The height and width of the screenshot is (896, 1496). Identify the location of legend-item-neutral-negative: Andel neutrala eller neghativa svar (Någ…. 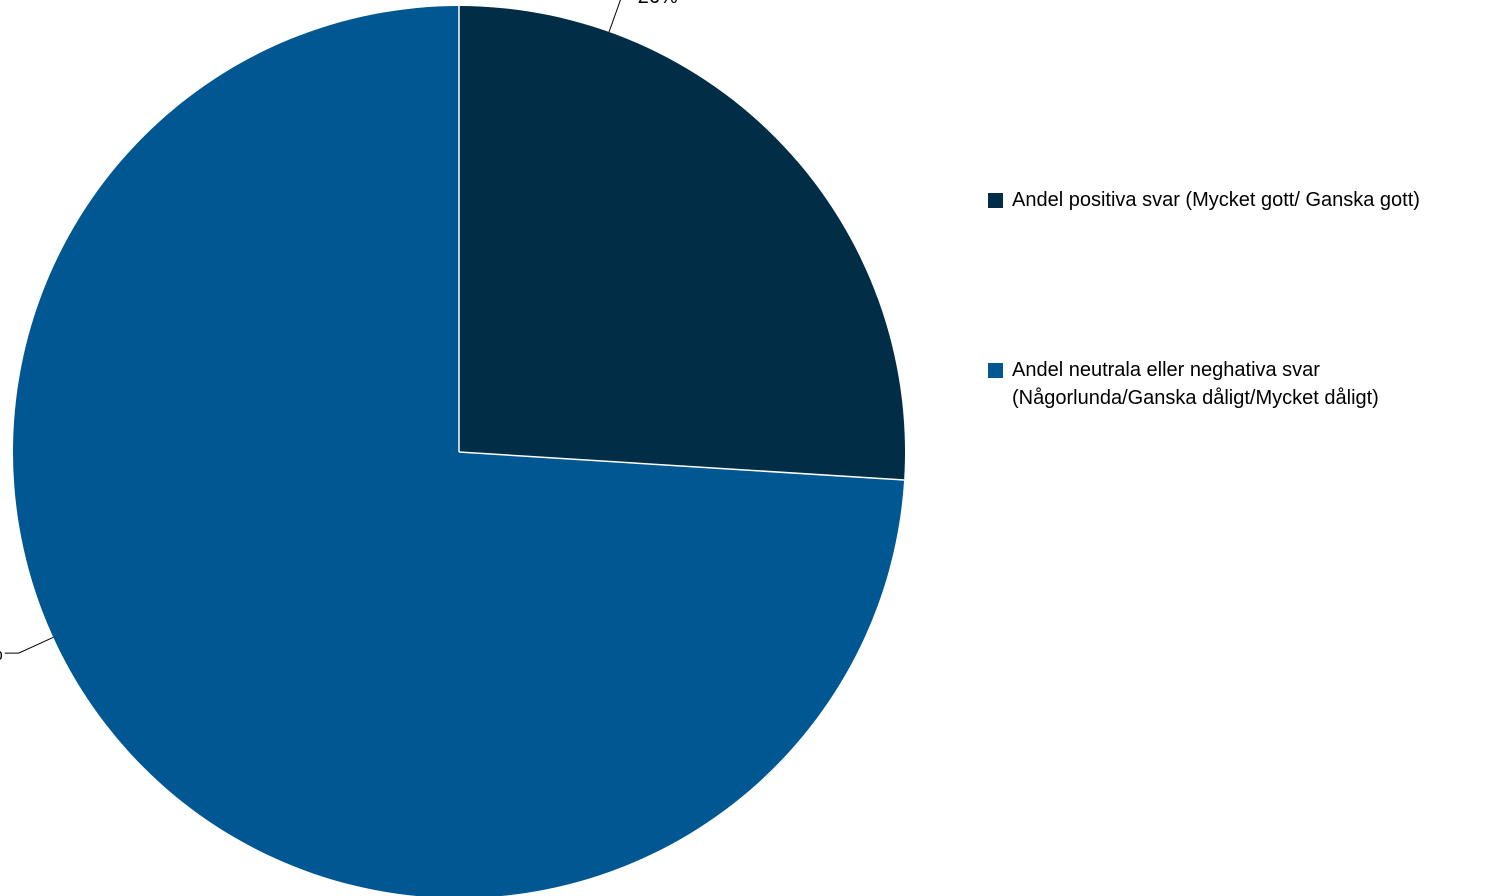
(1238, 384).